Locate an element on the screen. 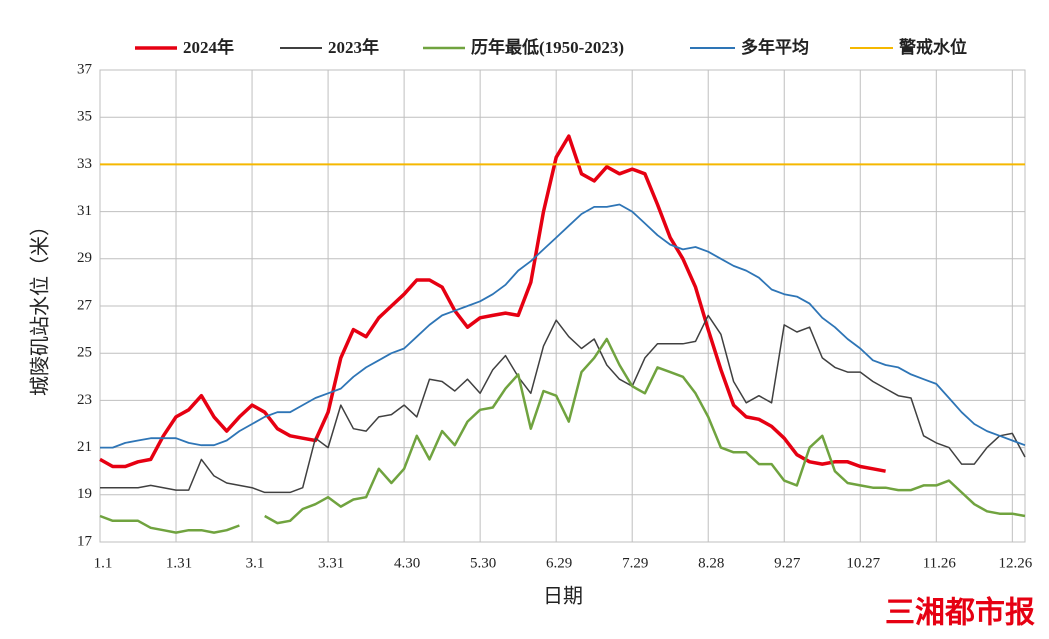 This screenshot has height=639, width=1049. x-tick-label: 9.27 is located at coordinates (787, 563).